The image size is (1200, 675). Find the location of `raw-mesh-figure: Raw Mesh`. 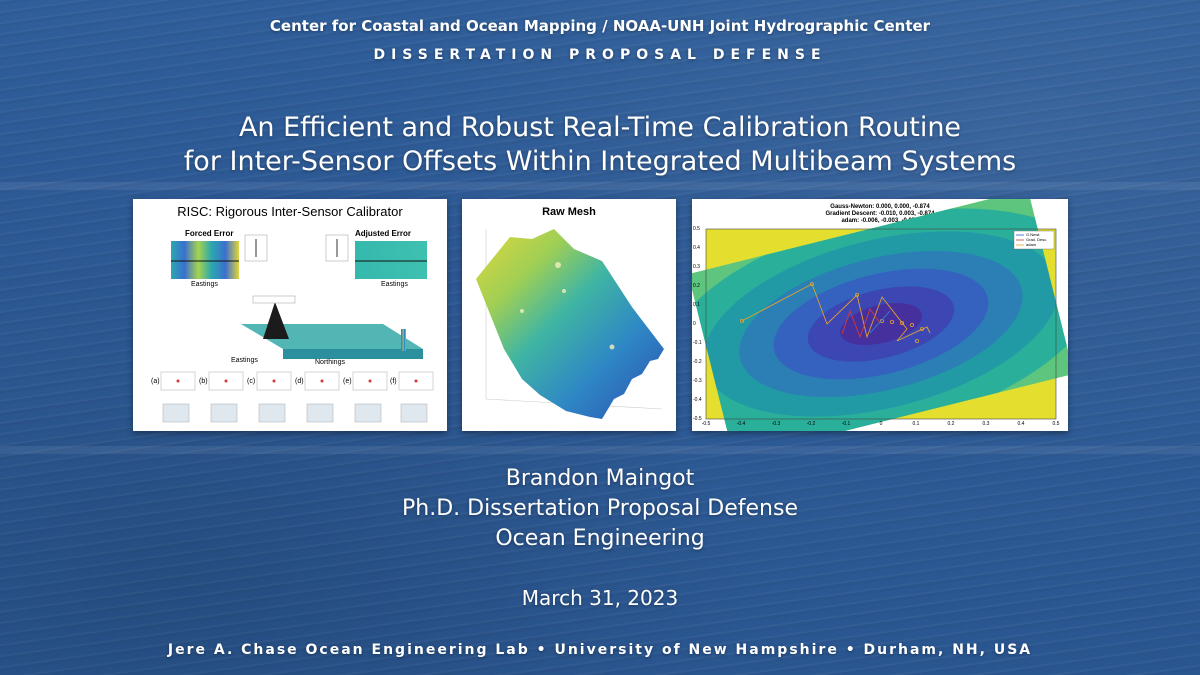

raw-mesh-figure: Raw Mesh is located at coordinates (569, 315).